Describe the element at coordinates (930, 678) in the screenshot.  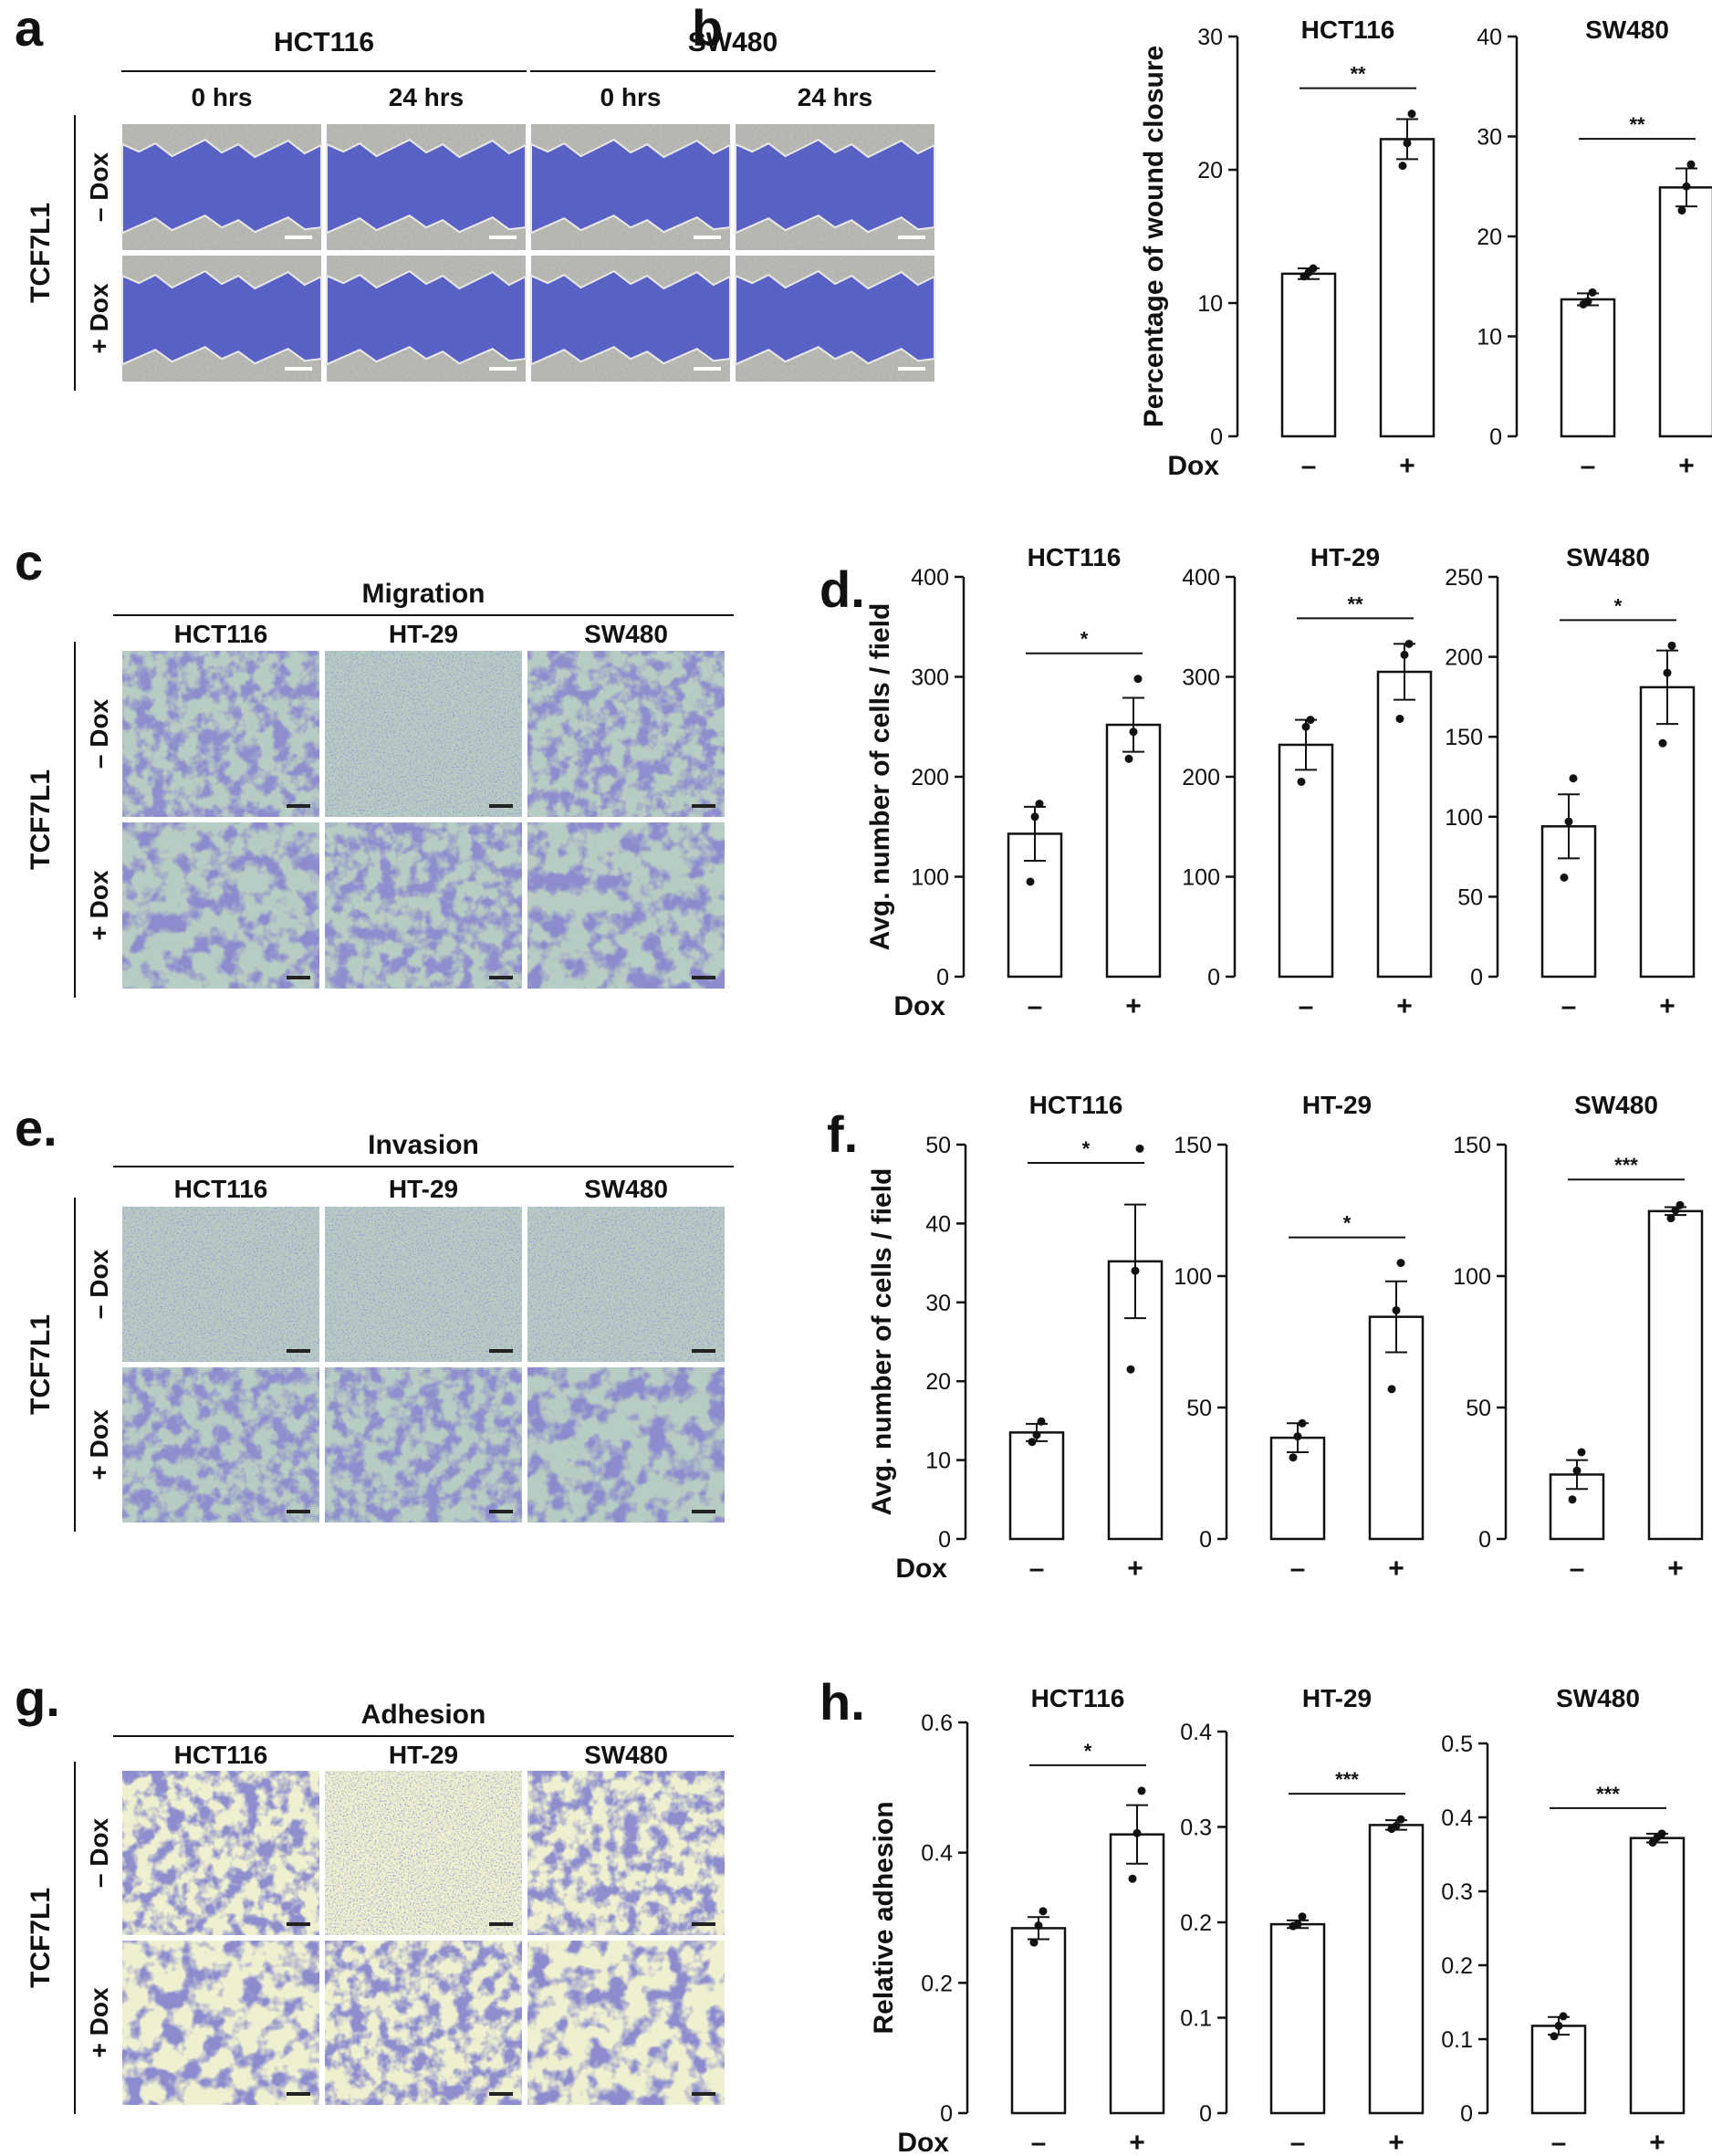
I see `y-tick-label: 300` at that location.